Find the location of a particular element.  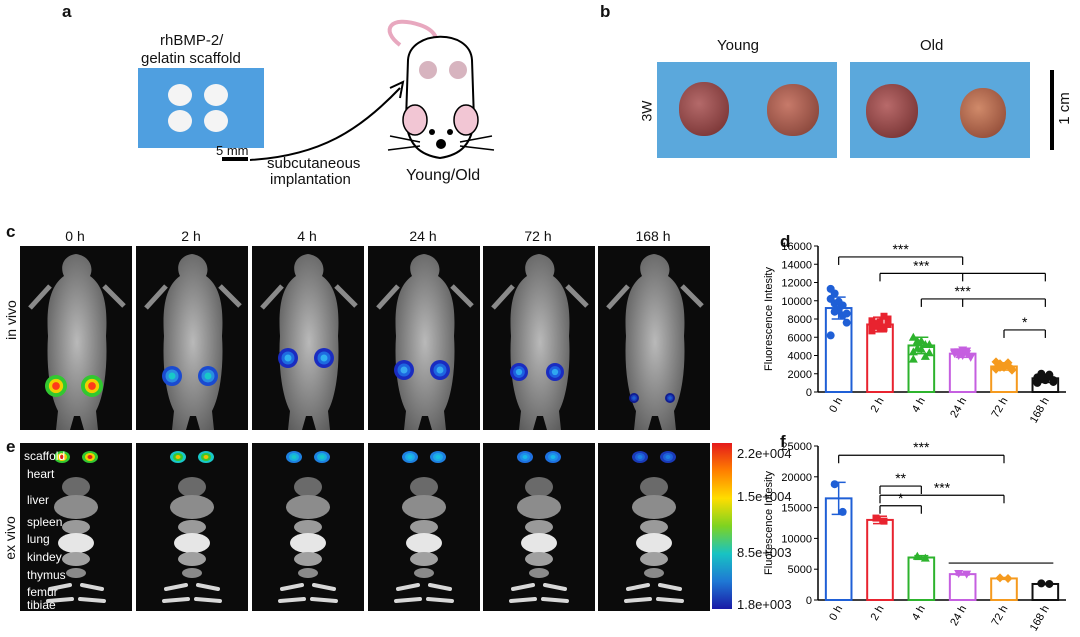

scaffold-label-line1: rhBMP-2/ is located at coordinates (192, 40).